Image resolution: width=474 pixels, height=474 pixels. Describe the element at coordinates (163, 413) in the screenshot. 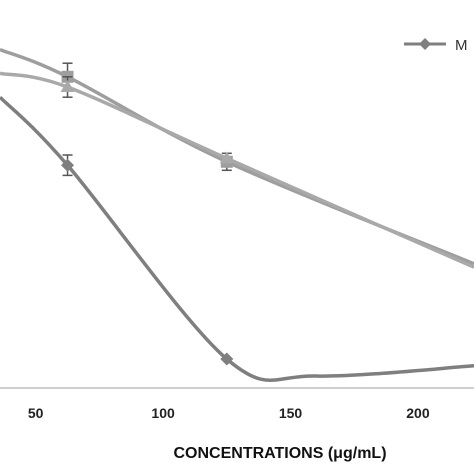

I see `x-tick-label: 100` at that location.